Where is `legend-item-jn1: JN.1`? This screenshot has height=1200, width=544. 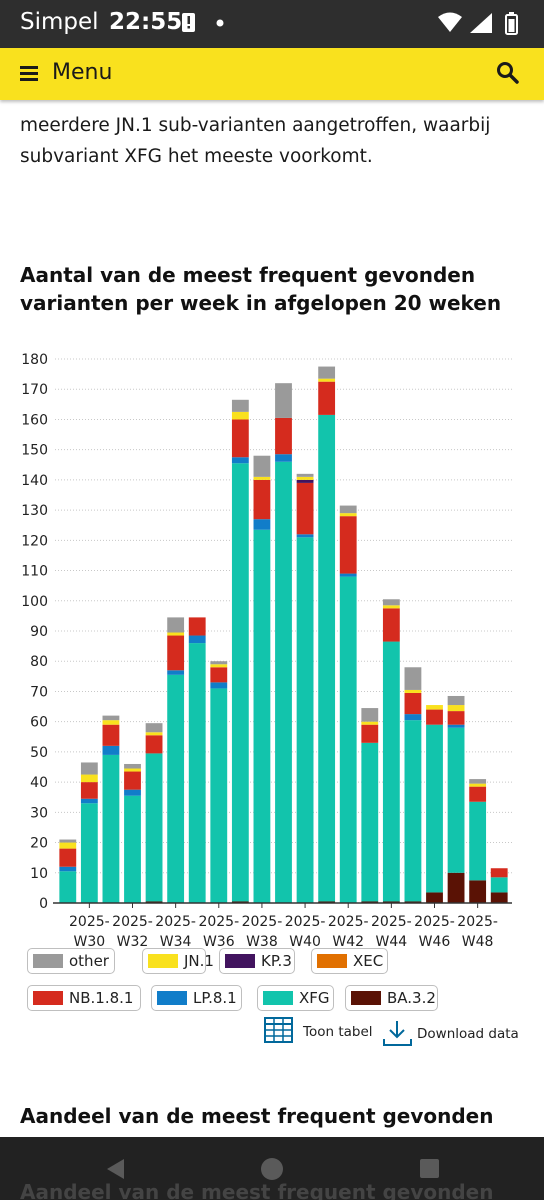
legend-item-jn1: JN.1 is located at coordinates (178, 961).